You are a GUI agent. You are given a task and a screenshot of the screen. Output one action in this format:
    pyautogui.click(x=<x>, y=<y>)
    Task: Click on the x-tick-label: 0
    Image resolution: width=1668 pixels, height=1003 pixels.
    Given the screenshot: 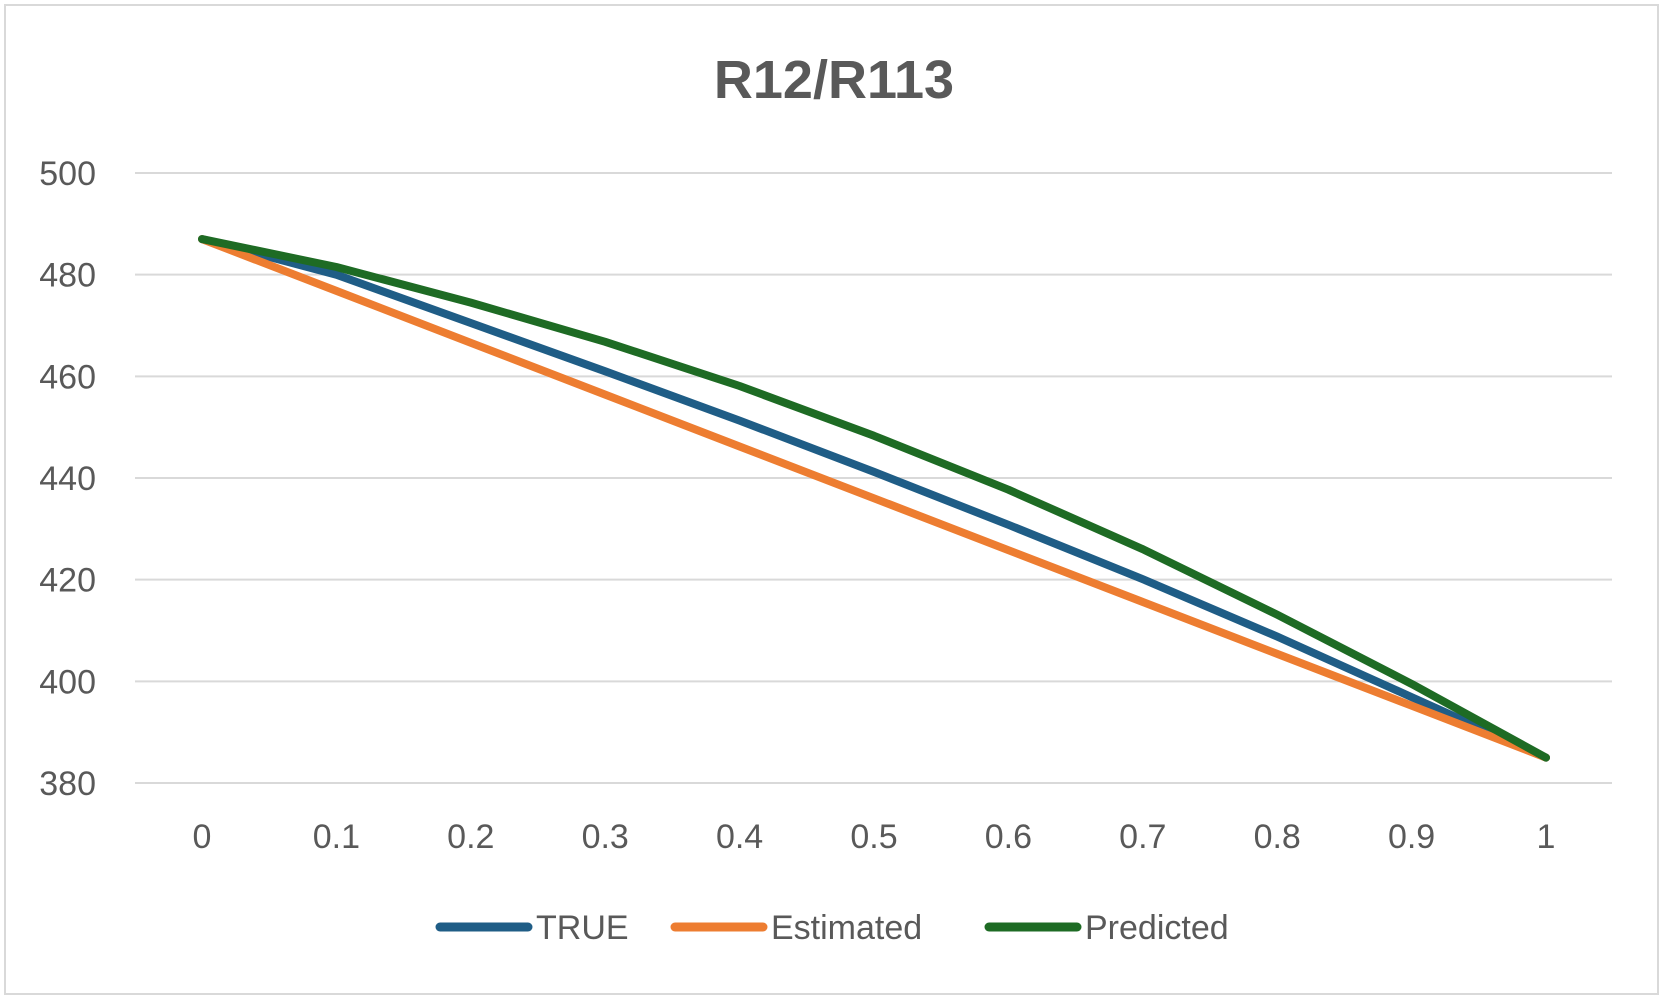 What is the action you would take?
    pyautogui.click(x=202, y=837)
    